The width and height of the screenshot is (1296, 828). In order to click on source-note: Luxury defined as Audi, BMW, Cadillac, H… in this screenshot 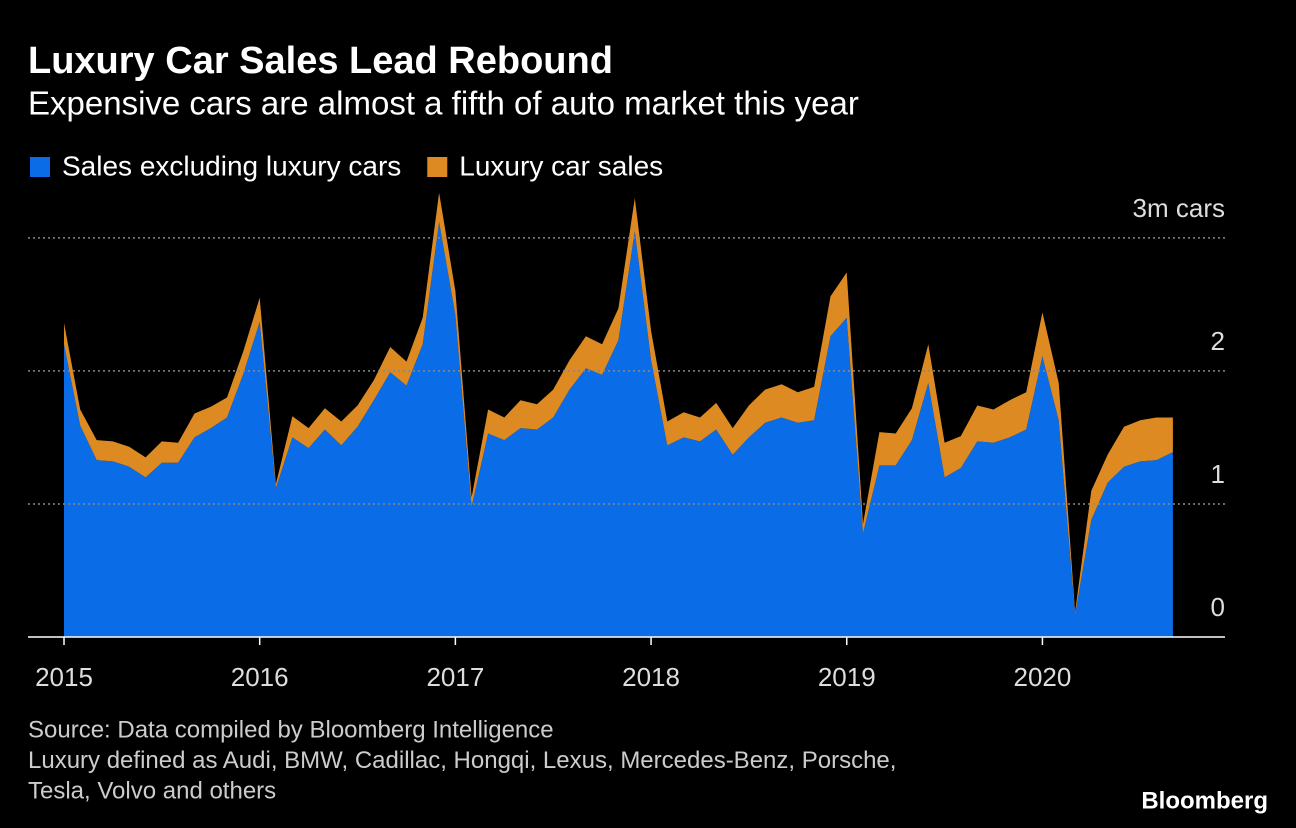, I will do `click(462, 760)`.